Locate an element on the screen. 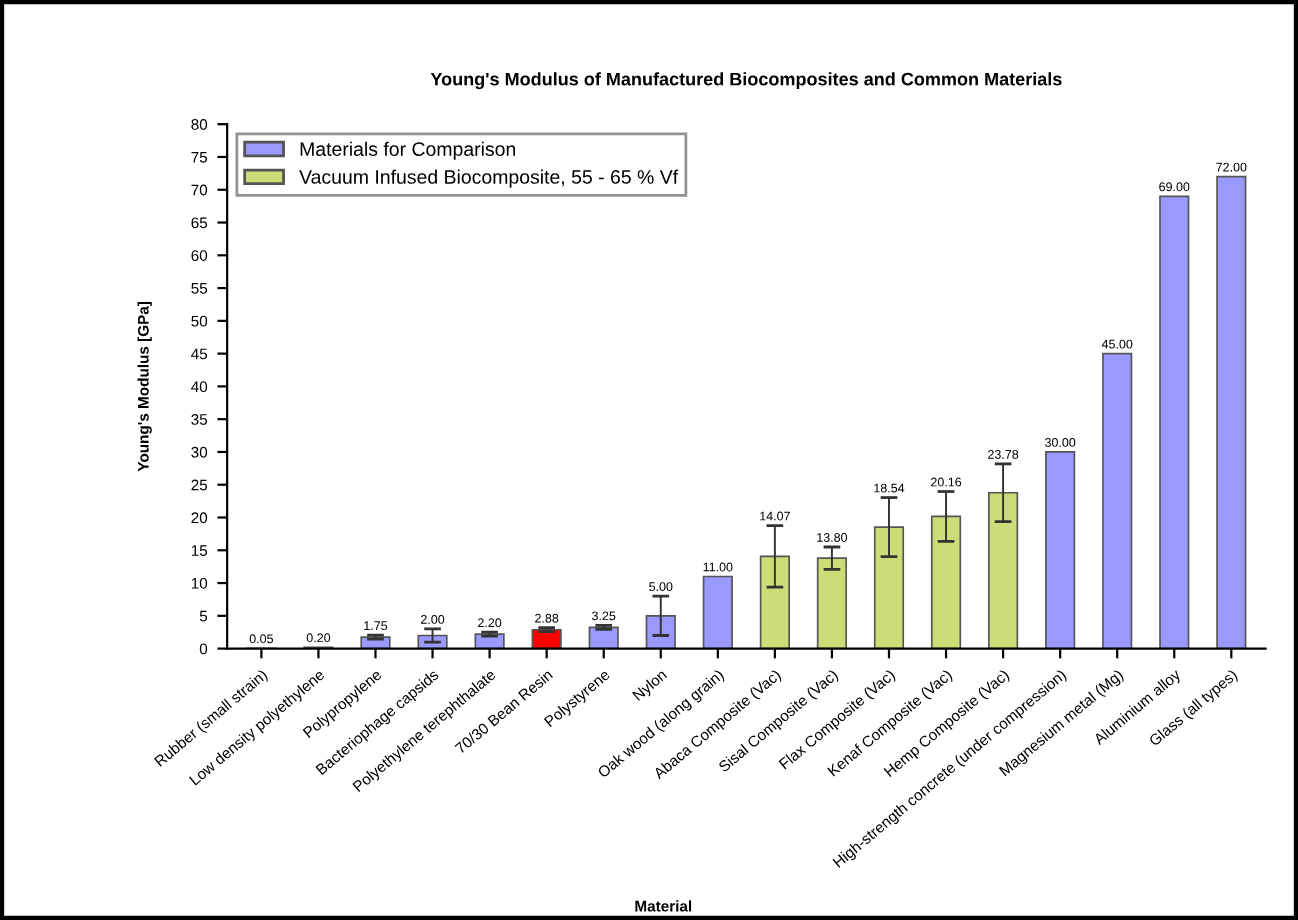  legend-label: Materials for Comparison is located at coordinates (408, 150).